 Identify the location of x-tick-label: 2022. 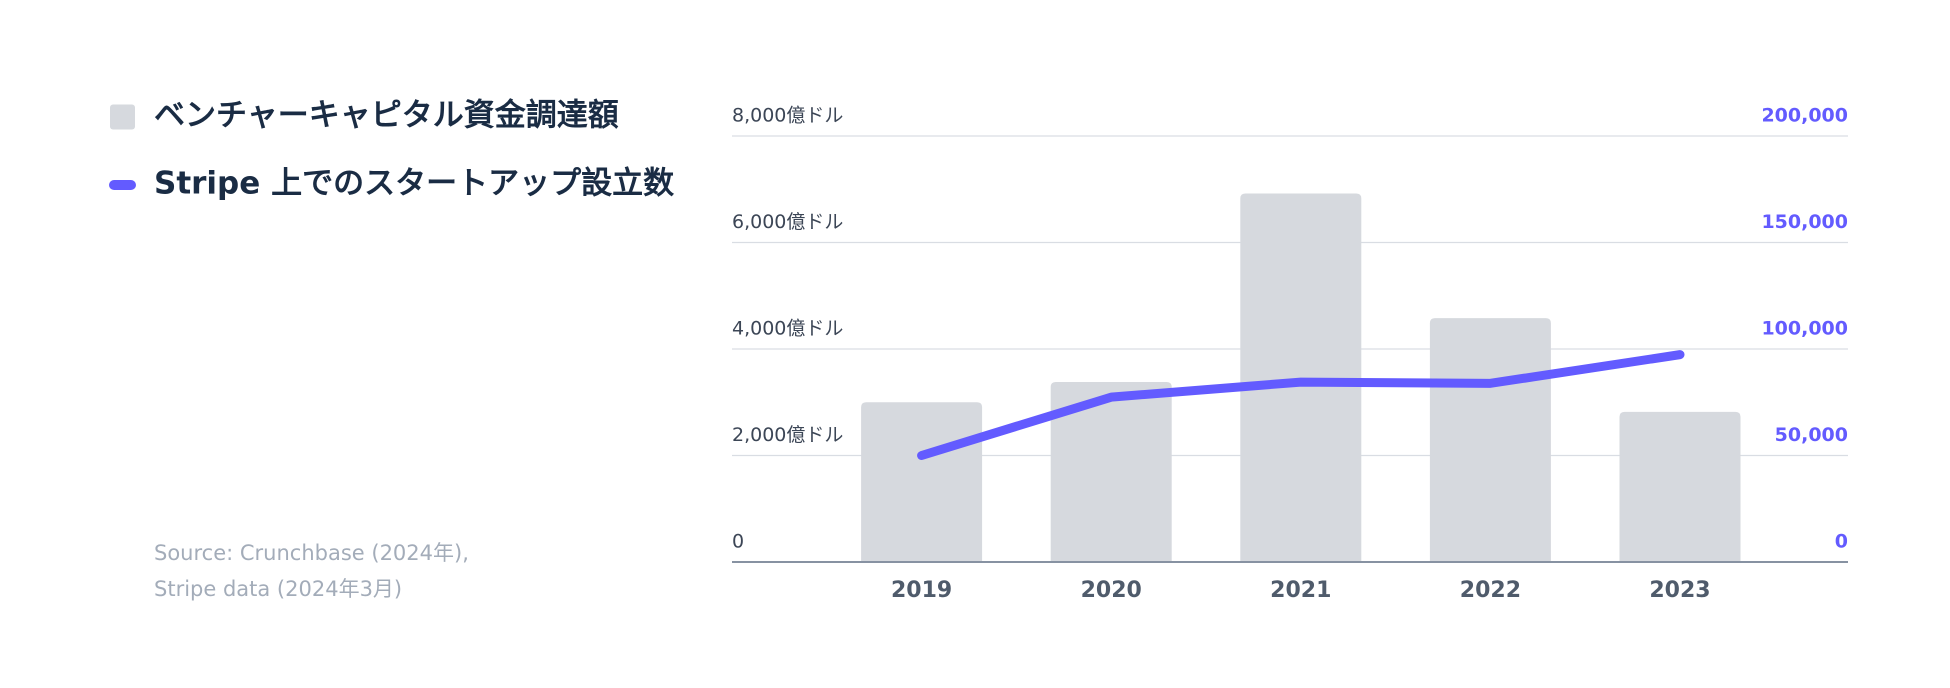
(1490, 590).